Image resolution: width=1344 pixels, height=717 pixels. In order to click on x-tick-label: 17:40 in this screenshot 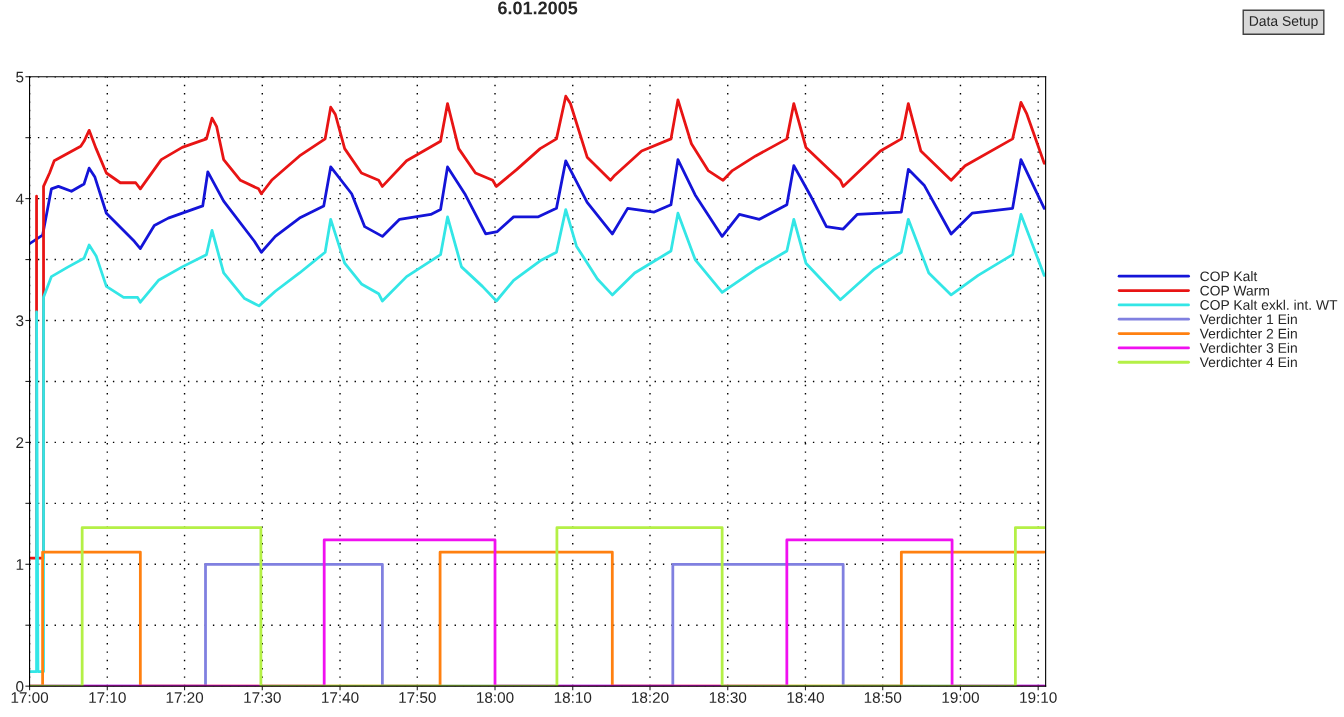, I will do `click(340, 697)`.